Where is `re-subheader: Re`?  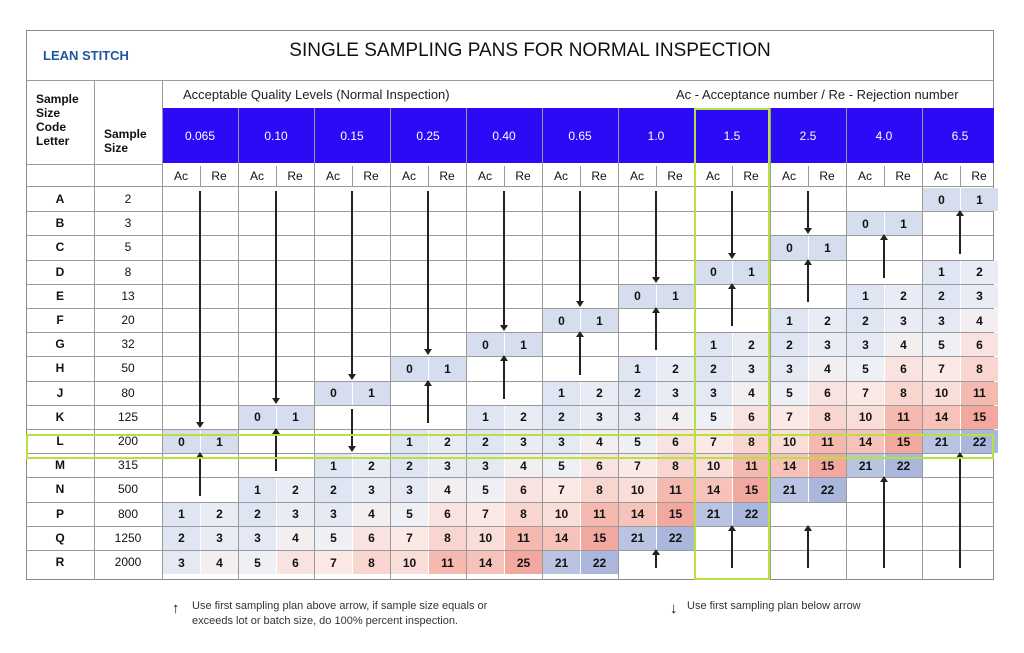 re-subheader: Re is located at coordinates (979, 176).